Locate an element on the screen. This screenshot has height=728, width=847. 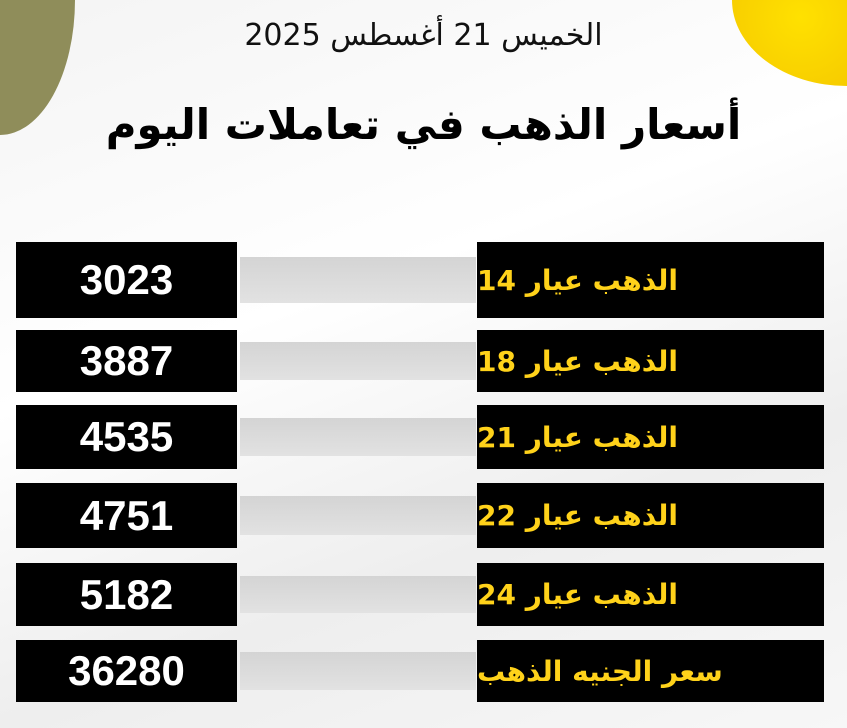
price-row: 5182 الذهب عيار 24 is located at coordinates (420, 594).